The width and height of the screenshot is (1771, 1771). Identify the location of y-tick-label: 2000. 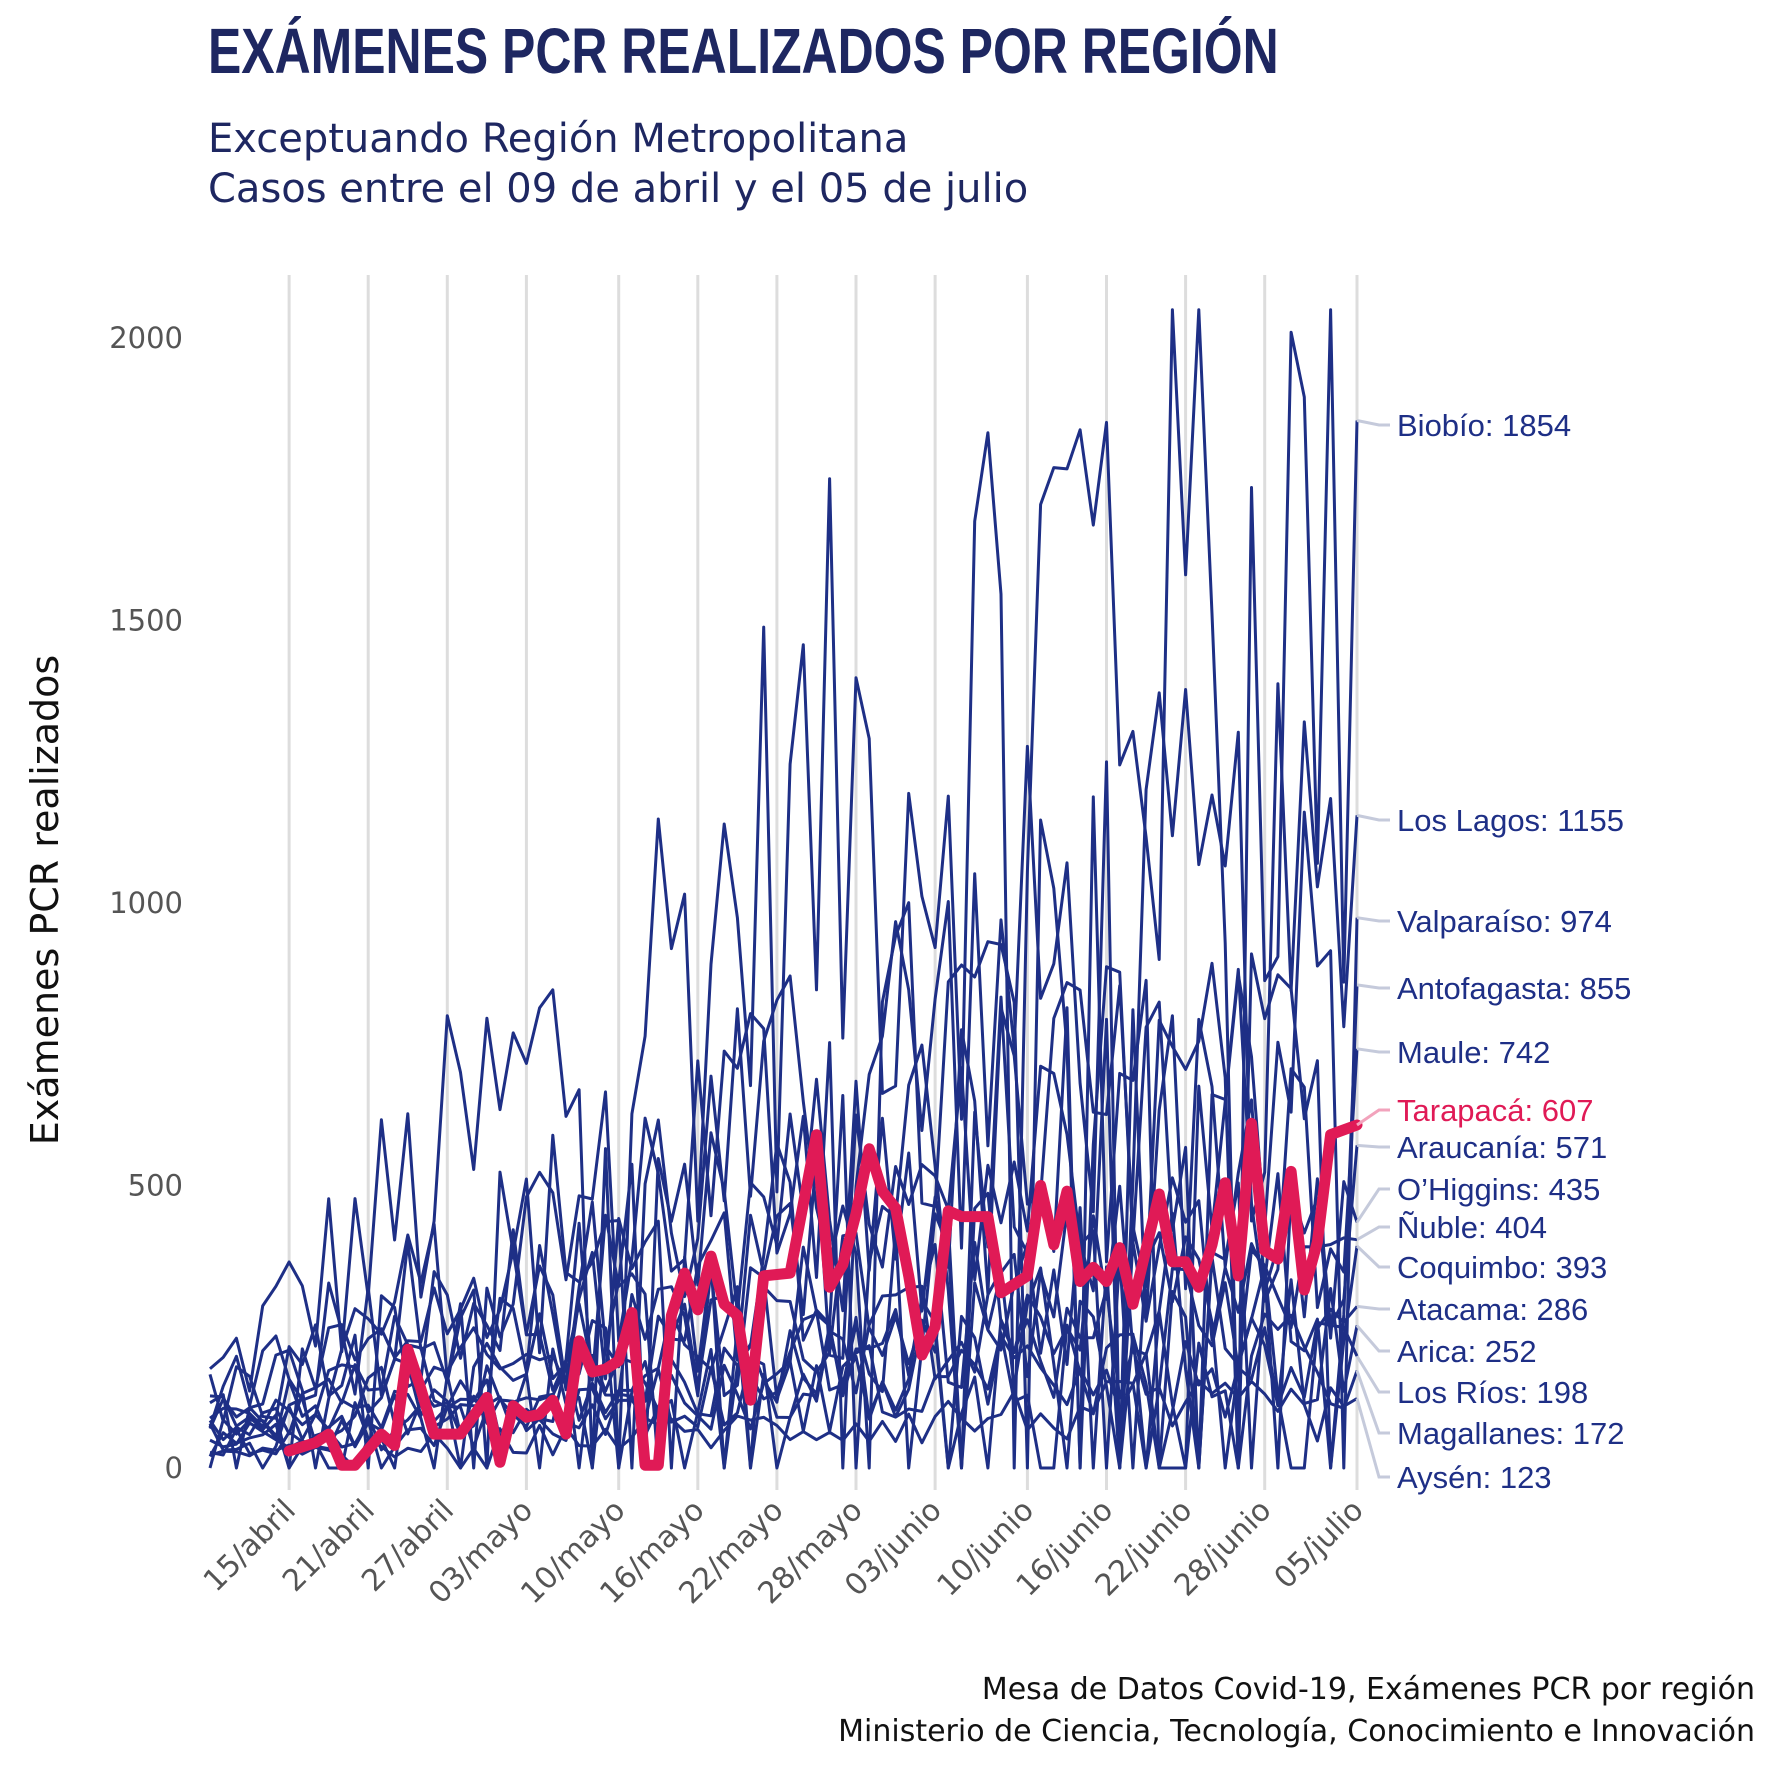
(146, 338).